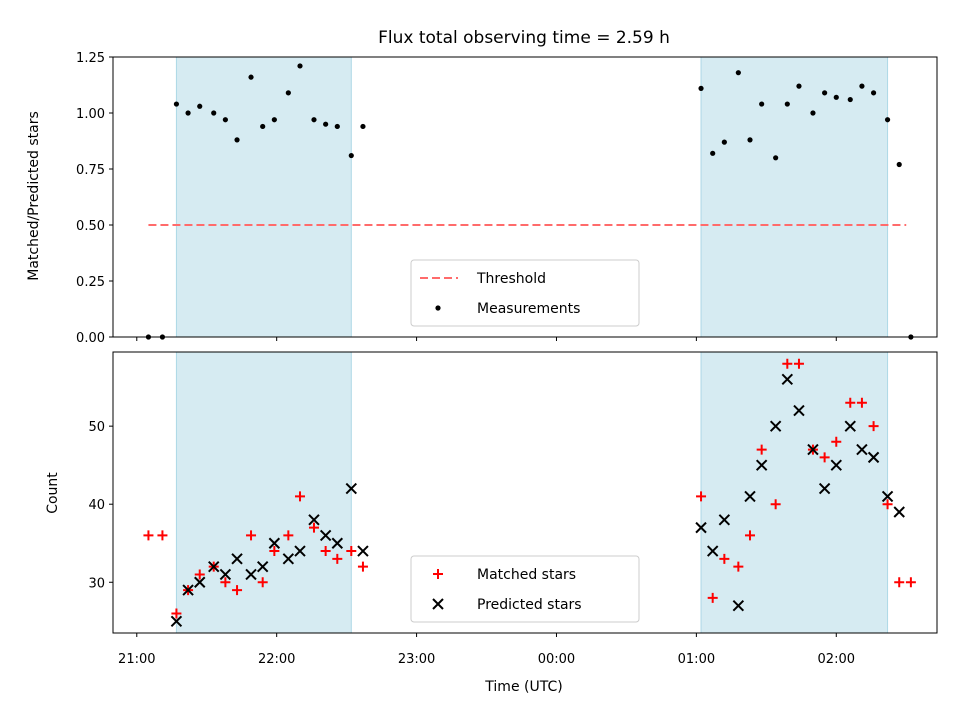 This screenshot has width=960, height=724. Describe the element at coordinates (525, 293) in the screenshot. I see `legend: Threshold Measurements` at that location.